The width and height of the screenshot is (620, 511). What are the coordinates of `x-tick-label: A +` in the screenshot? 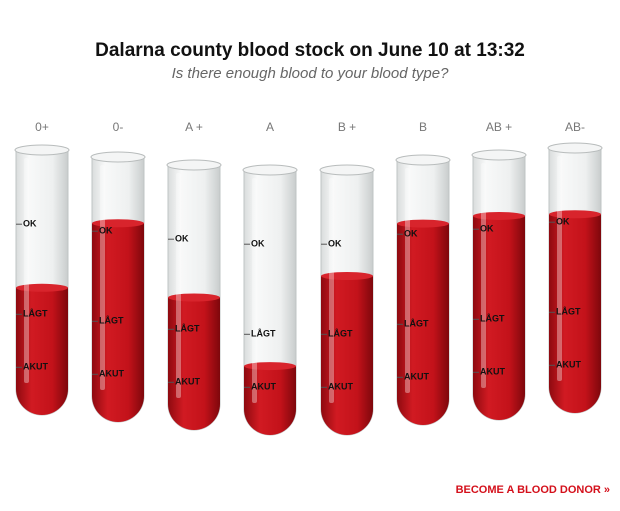 It's located at (194, 127).